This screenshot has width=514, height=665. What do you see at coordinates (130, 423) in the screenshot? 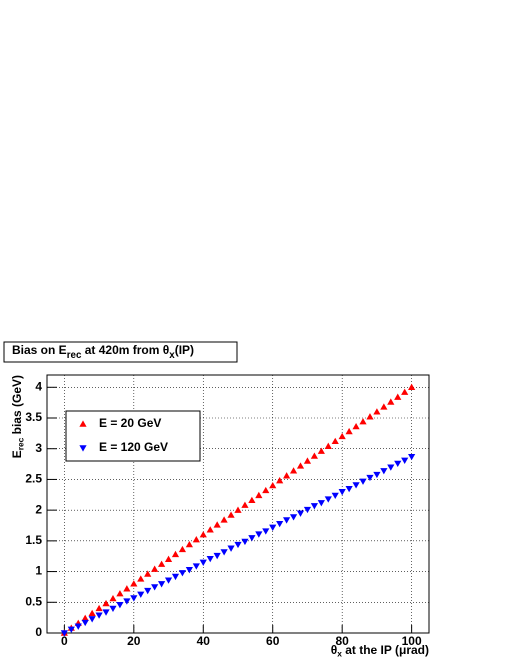
I see `legend-label: E = 20 GeV` at bounding box center [130, 423].